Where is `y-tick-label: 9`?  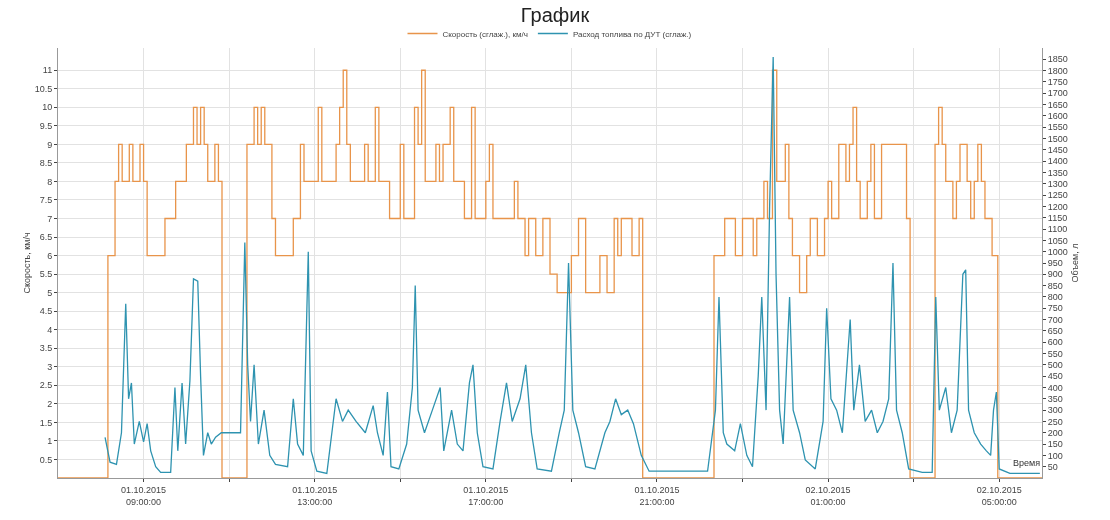 y-tick-label: 9 is located at coordinates (50, 144).